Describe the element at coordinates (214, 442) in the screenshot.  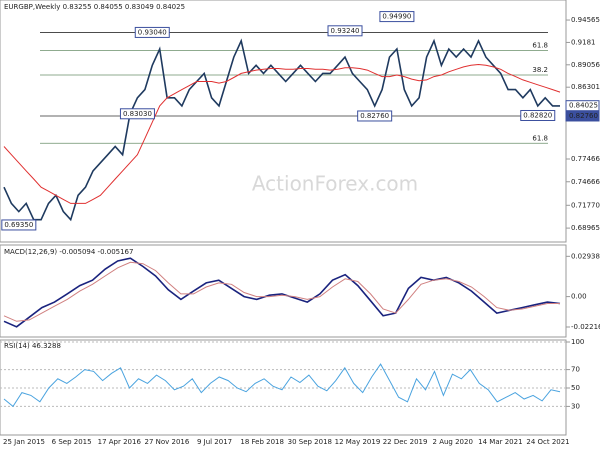
I see `x-tick-label: 9 Jul 2017` at that location.